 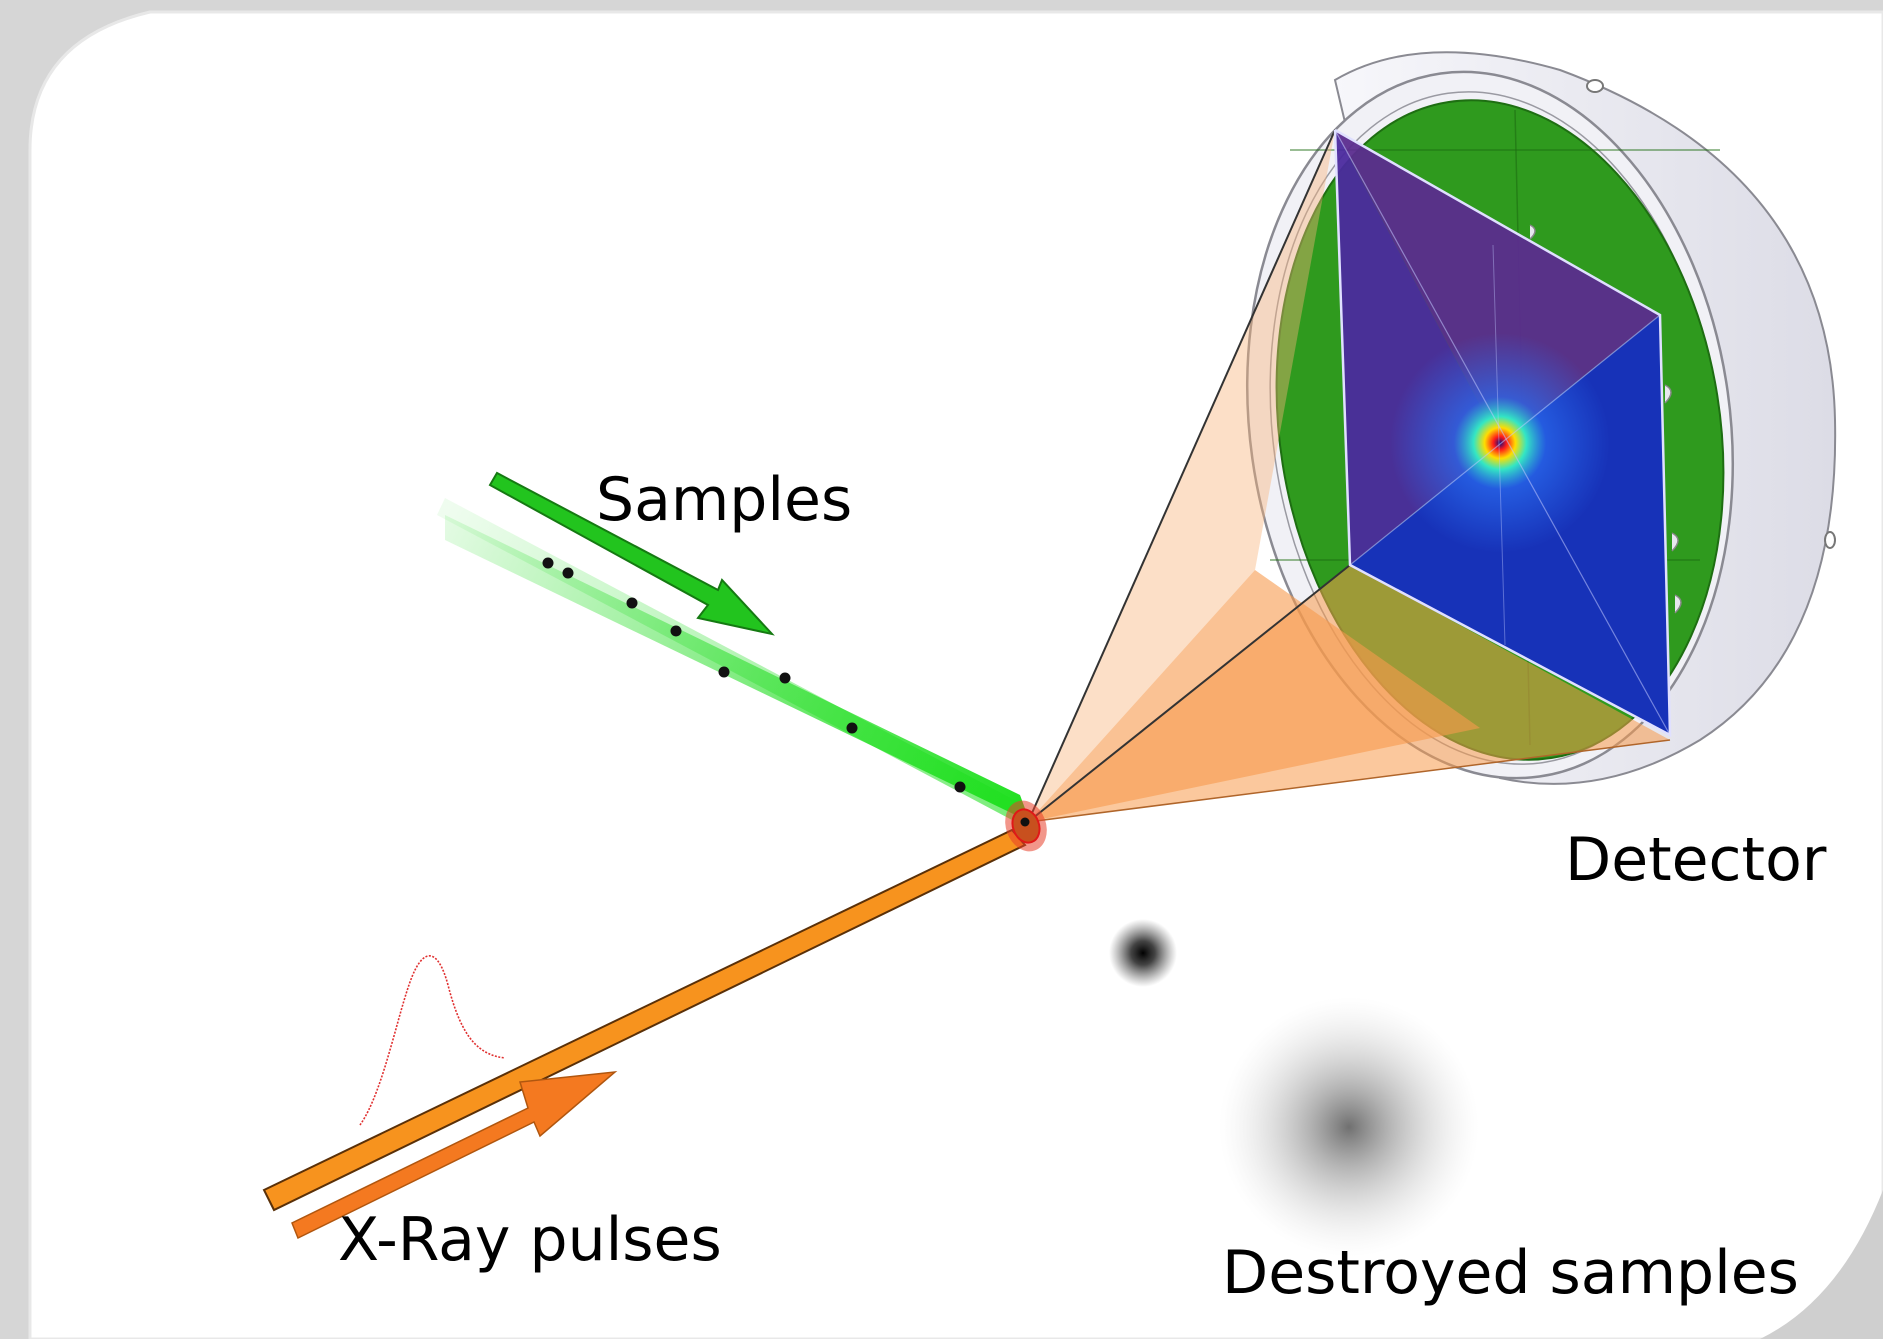 I want to click on gaussian-pulse-icon, so click(x=432, y=1040).